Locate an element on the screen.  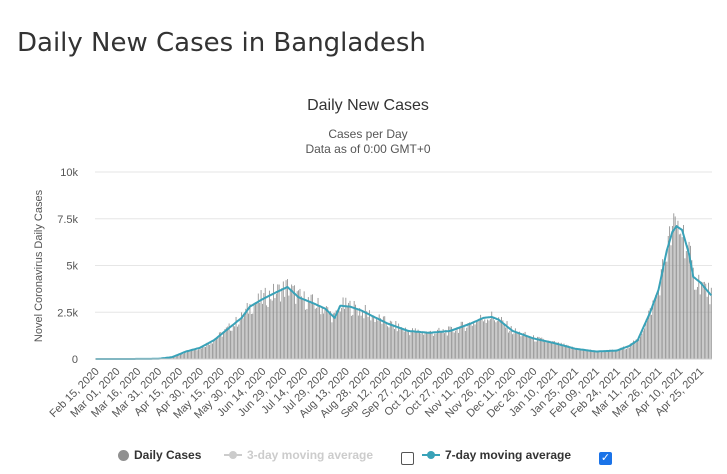
legend-7day-average: 7-day moving average is located at coordinates (496, 455).